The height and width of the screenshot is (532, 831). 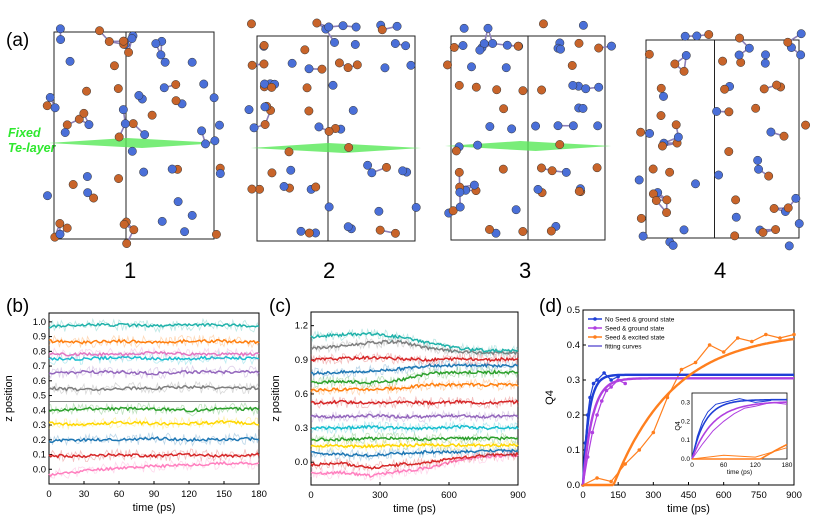 I want to click on chart-c-xtick-label: 300, so click(x=380, y=495).